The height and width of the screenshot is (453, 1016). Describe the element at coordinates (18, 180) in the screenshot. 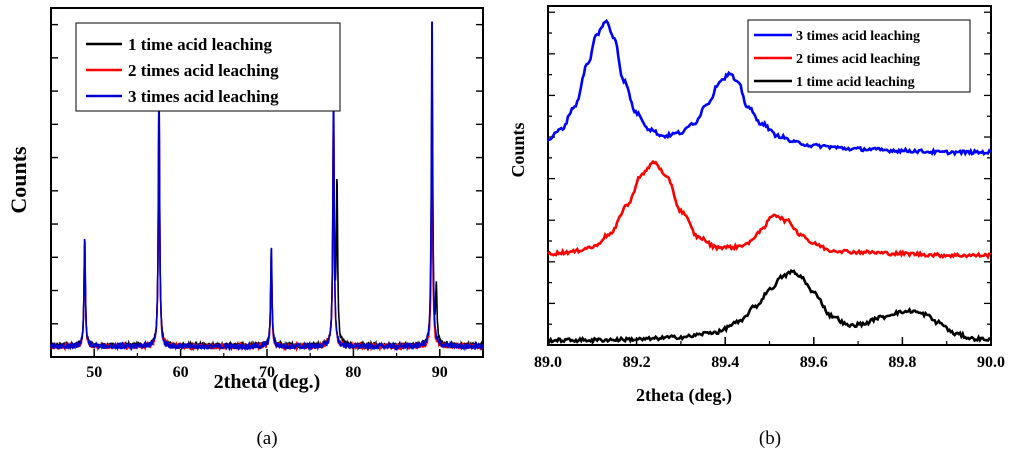

I see `y-axis-title-a: Counts` at that location.